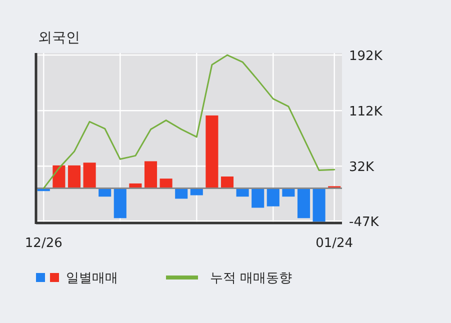  I want to click on chart-title: 외국인, so click(59, 38).